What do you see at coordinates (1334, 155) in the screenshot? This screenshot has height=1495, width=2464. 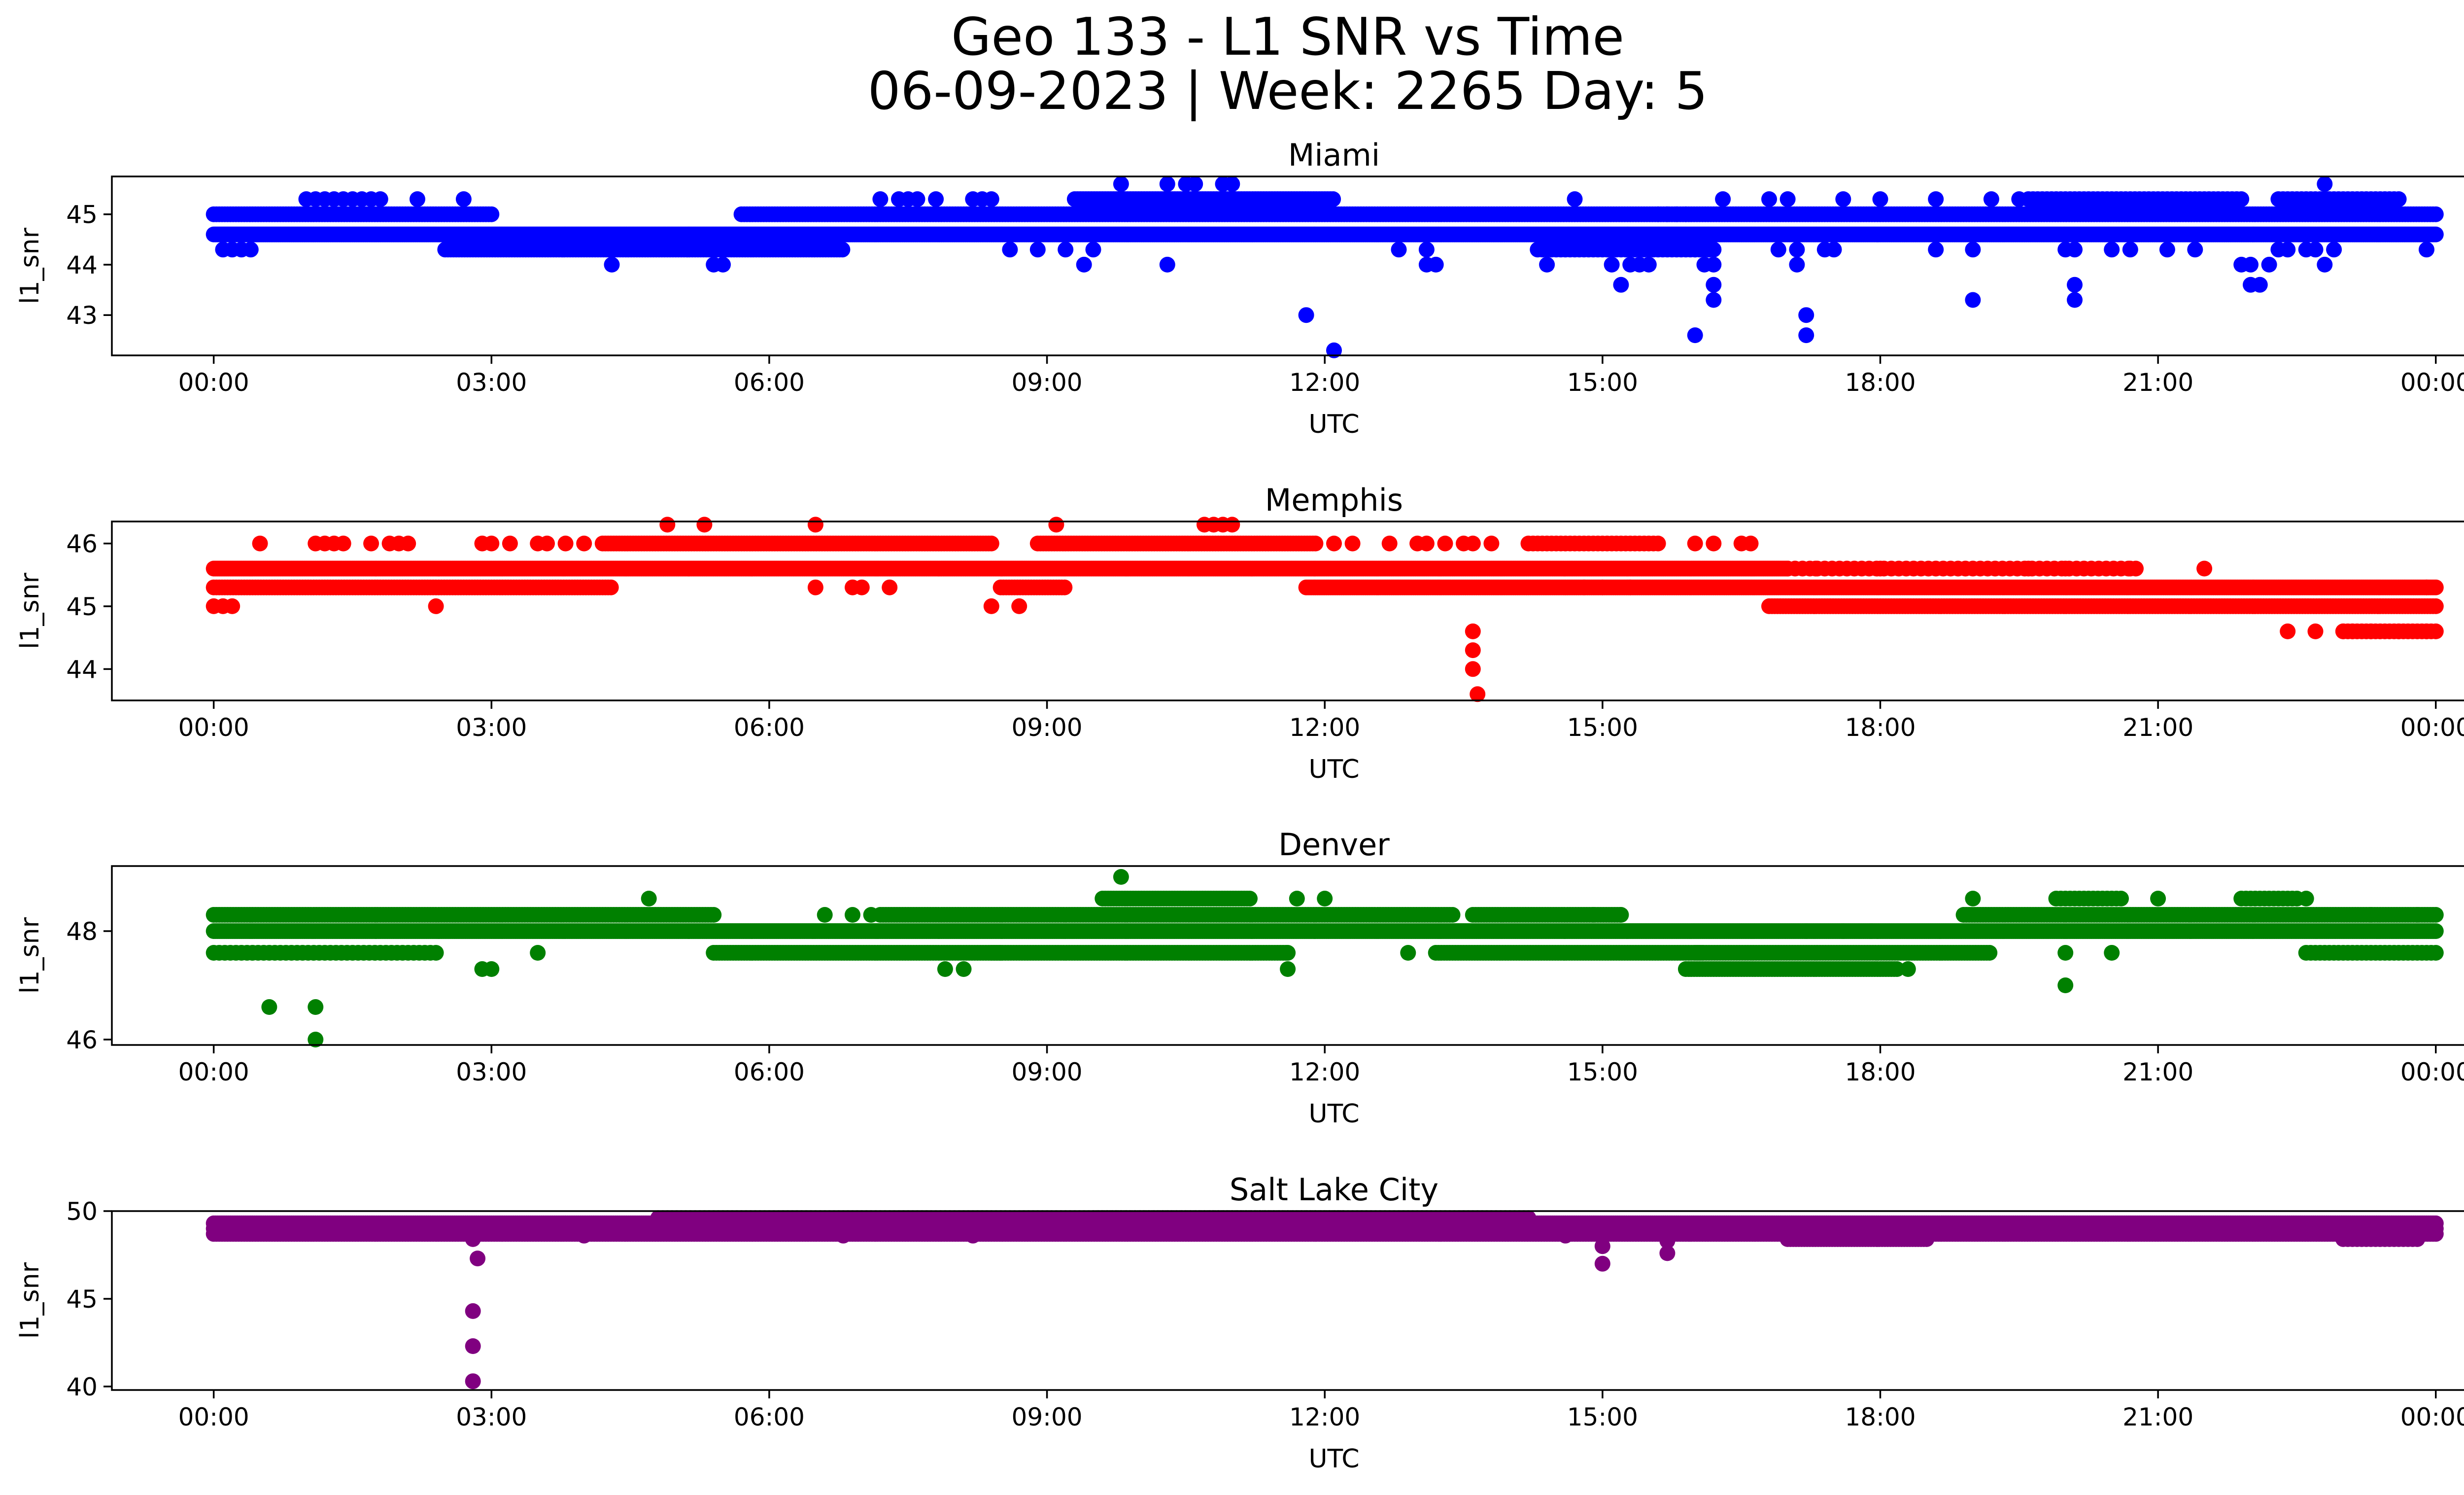 I see `subplot-title-miami: Miami` at bounding box center [1334, 155].